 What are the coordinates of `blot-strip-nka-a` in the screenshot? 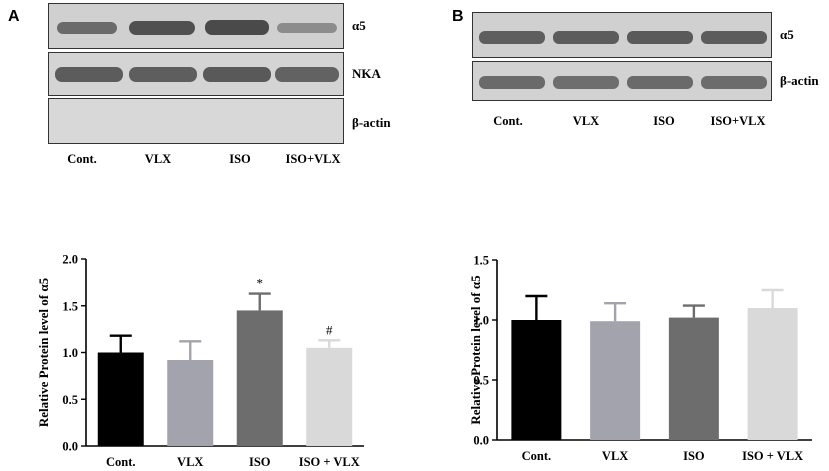 It's located at (196, 74).